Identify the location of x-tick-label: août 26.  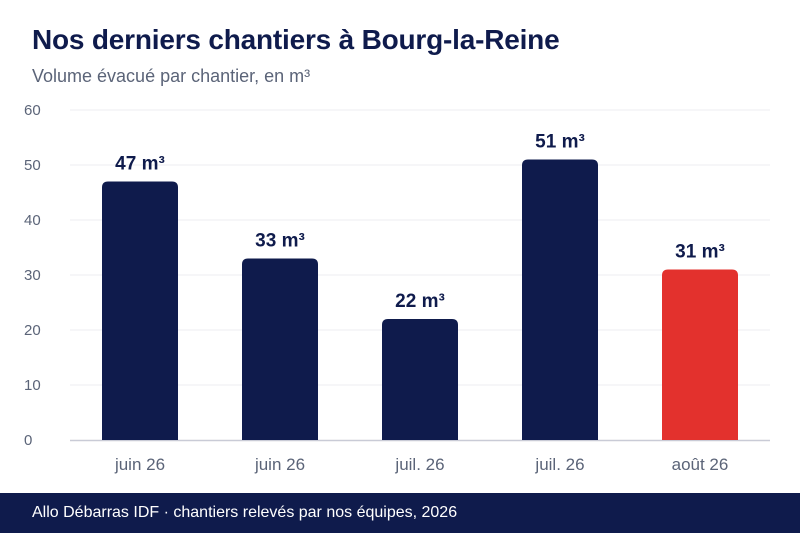
(700, 464).